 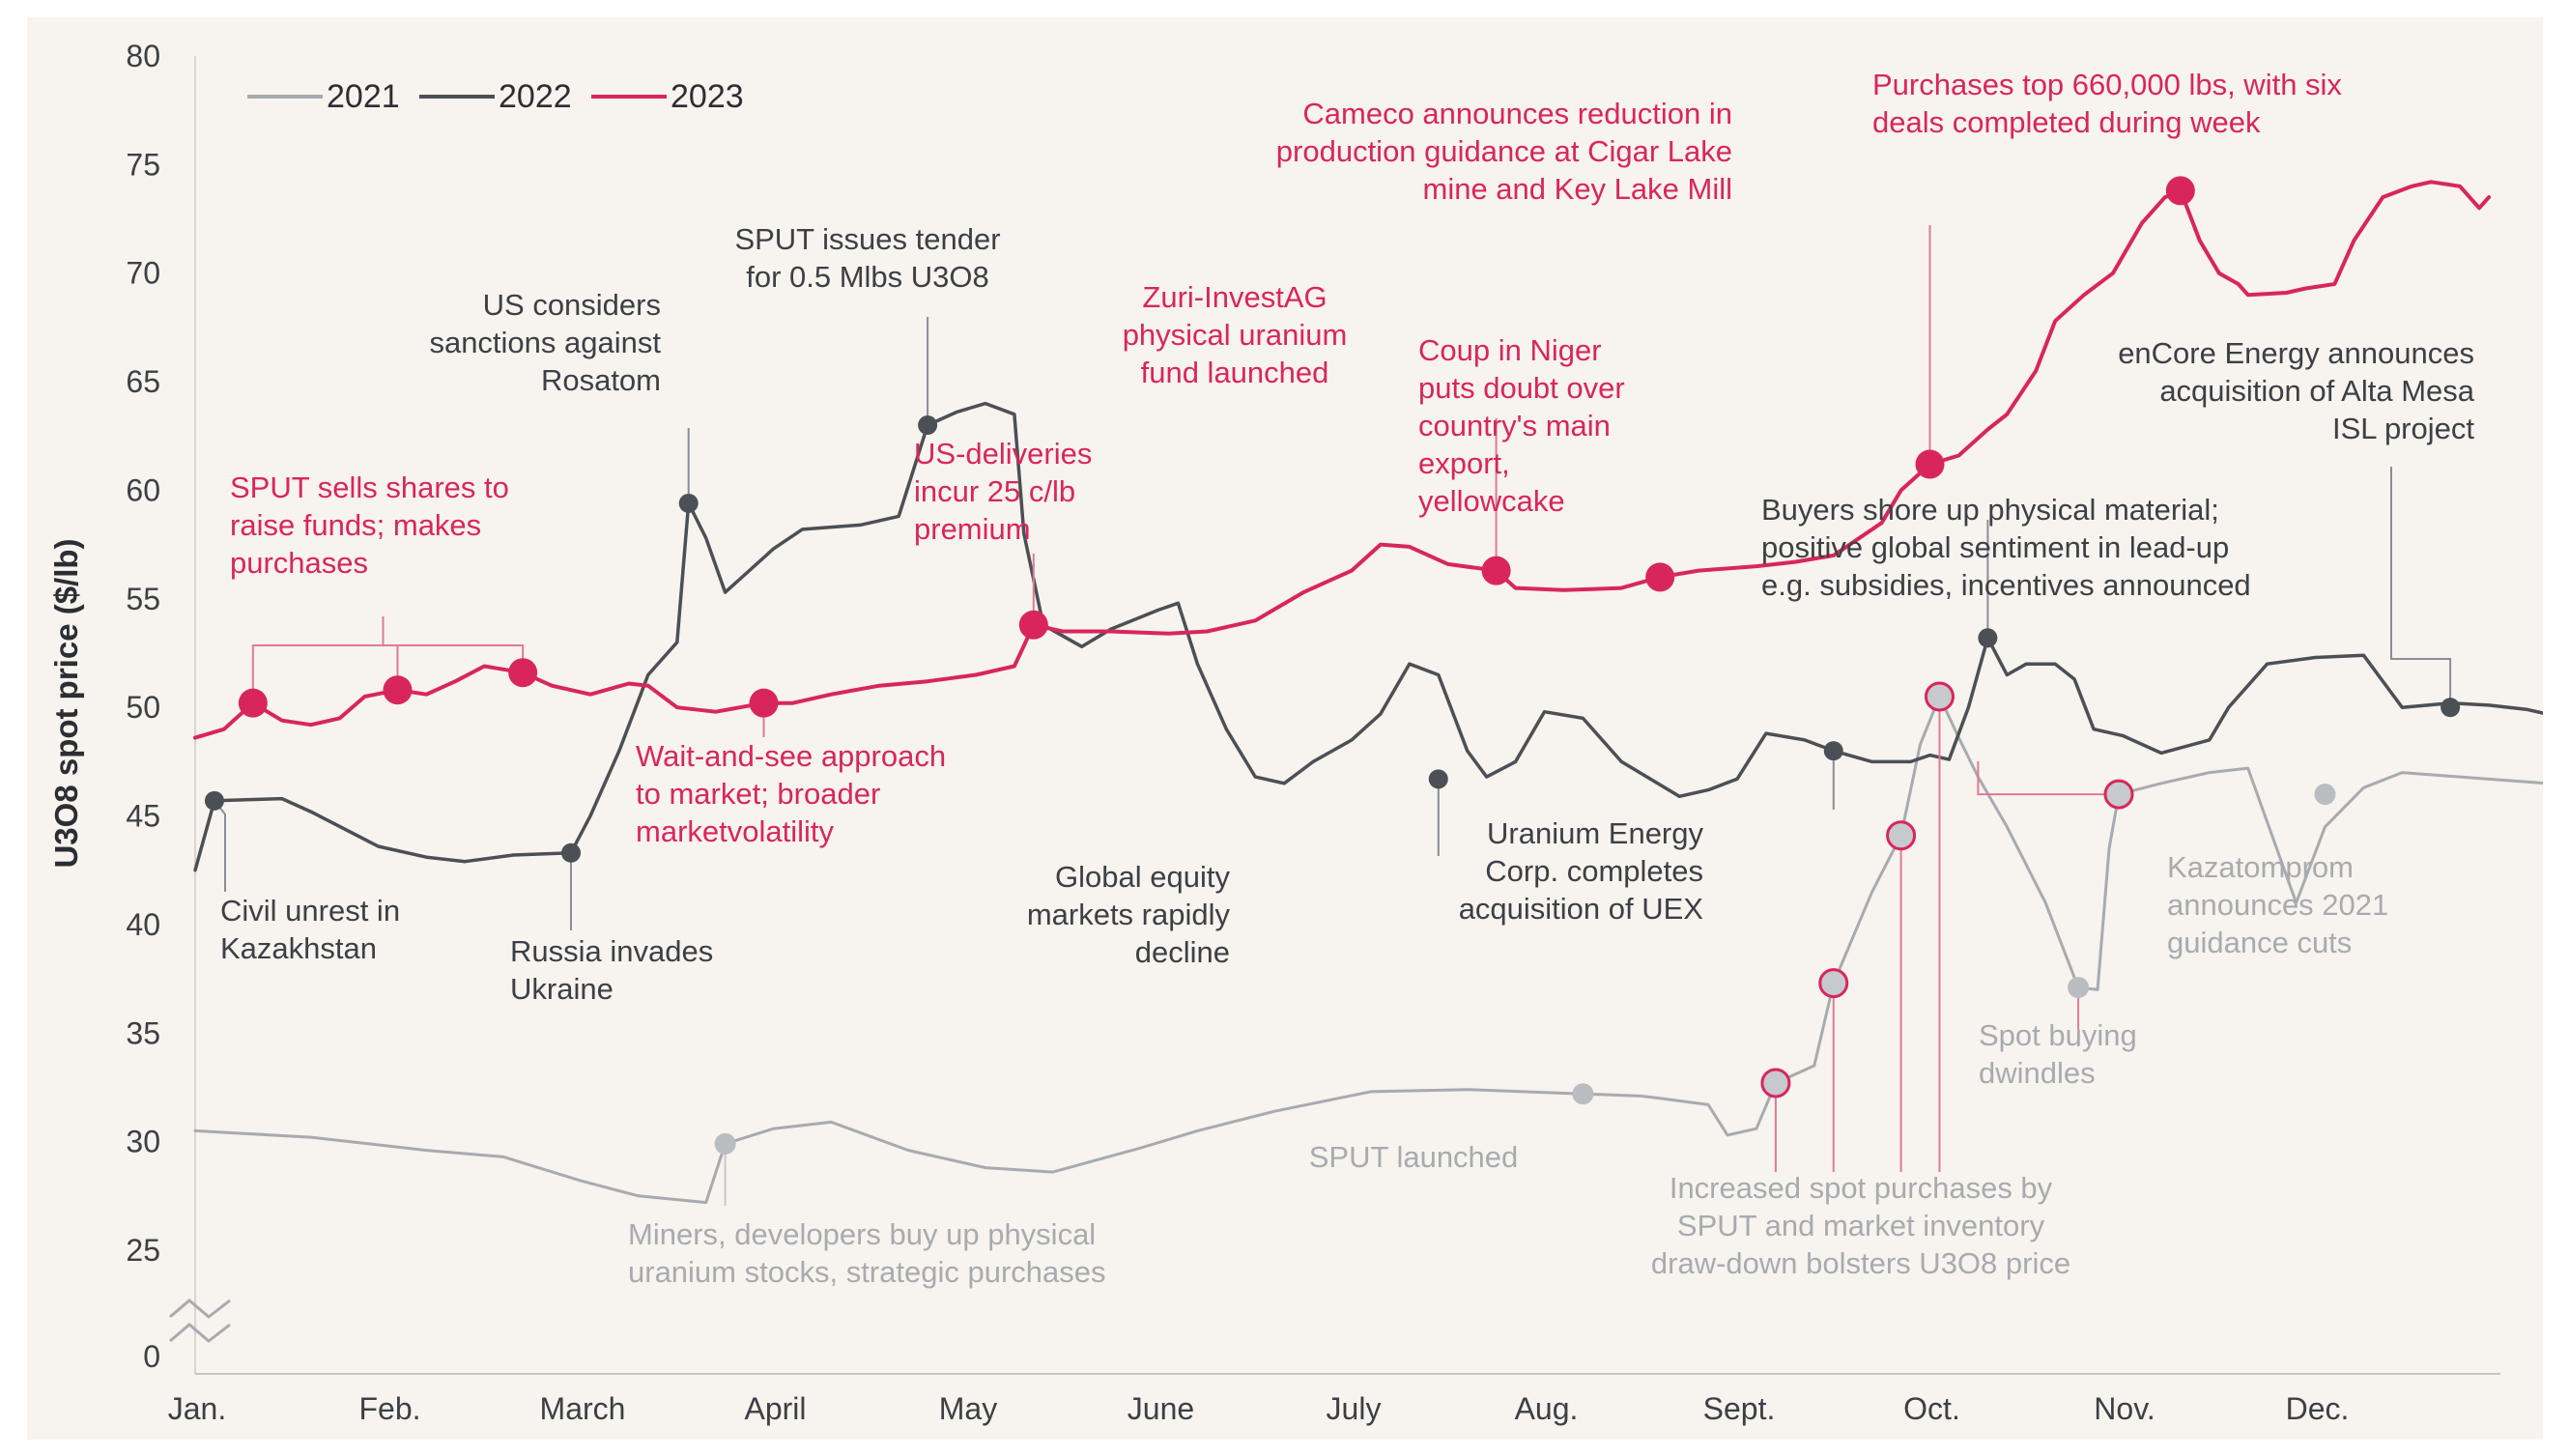 I want to click on marker-zuri, so click(x=1496, y=570).